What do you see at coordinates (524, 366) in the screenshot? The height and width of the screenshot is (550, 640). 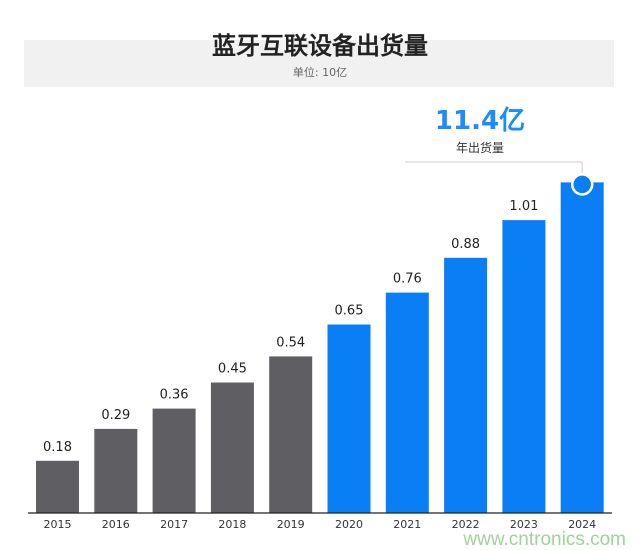 I see `bar-2023` at bounding box center [524, 366].